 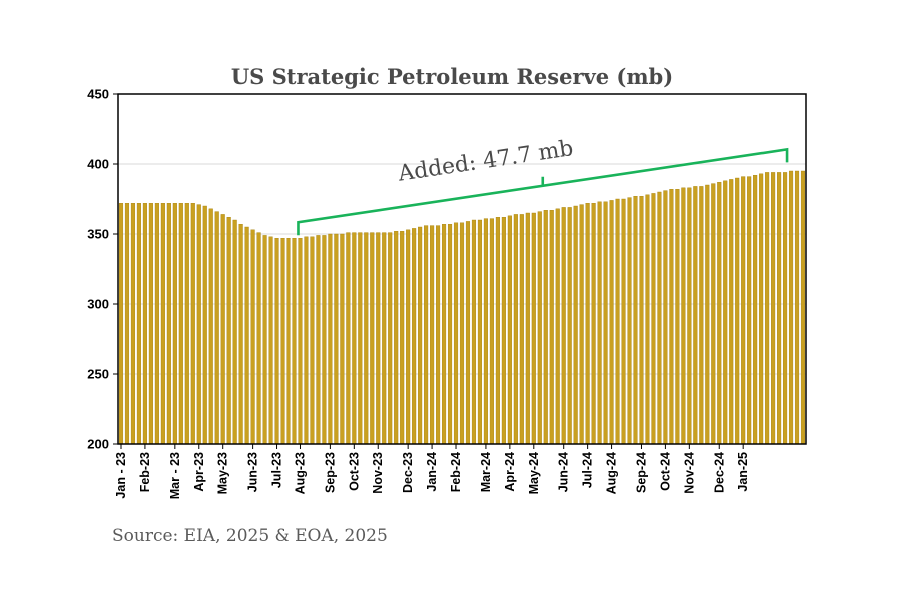 I want to click on x-tick-label: Jul-23, so click(x=277, y=470).